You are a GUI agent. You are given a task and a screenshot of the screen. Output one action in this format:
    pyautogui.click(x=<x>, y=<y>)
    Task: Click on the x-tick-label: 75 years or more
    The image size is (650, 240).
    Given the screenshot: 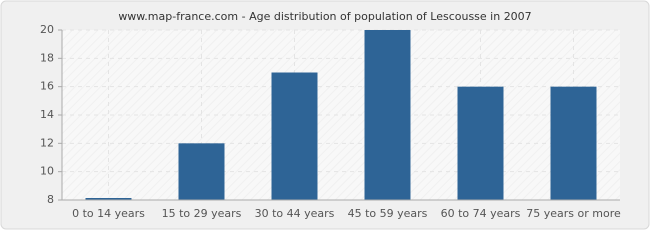 What is the action you would take?
    pyautogui.click(x=573, y=213)
    